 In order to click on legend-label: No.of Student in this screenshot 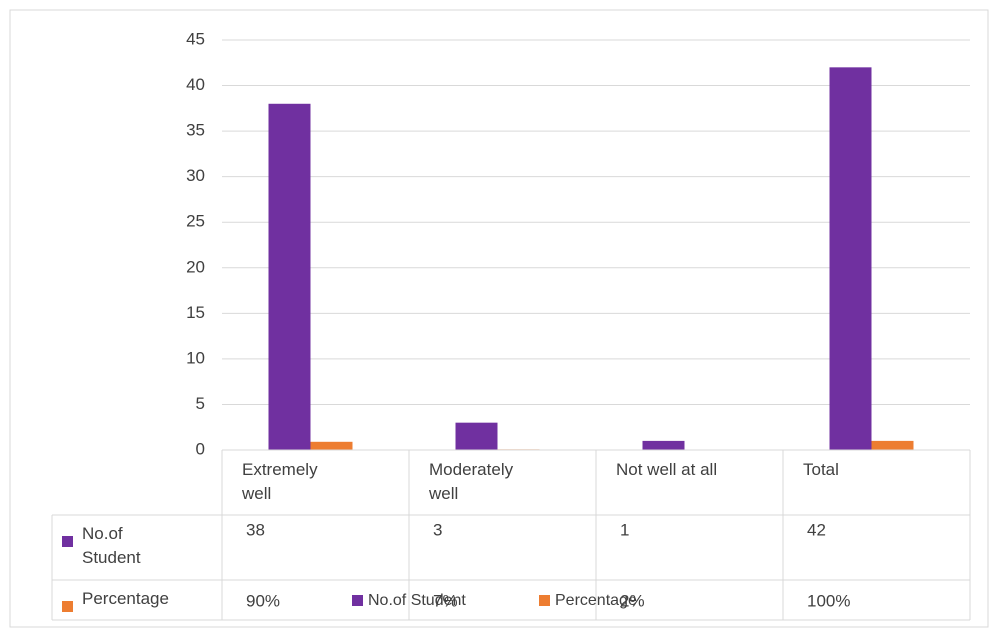, I will do `click(417, 600)`.